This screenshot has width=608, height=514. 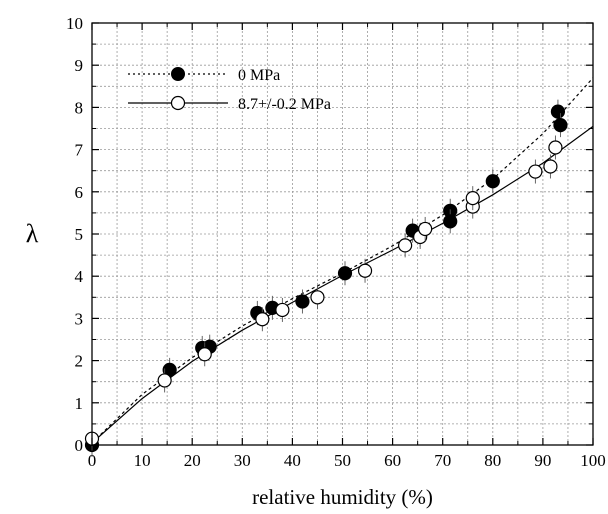 What do you see at coordinates (79, 403) in the screenshot?
I see `y-tick-label: 1` at bounding box center [79, 403].